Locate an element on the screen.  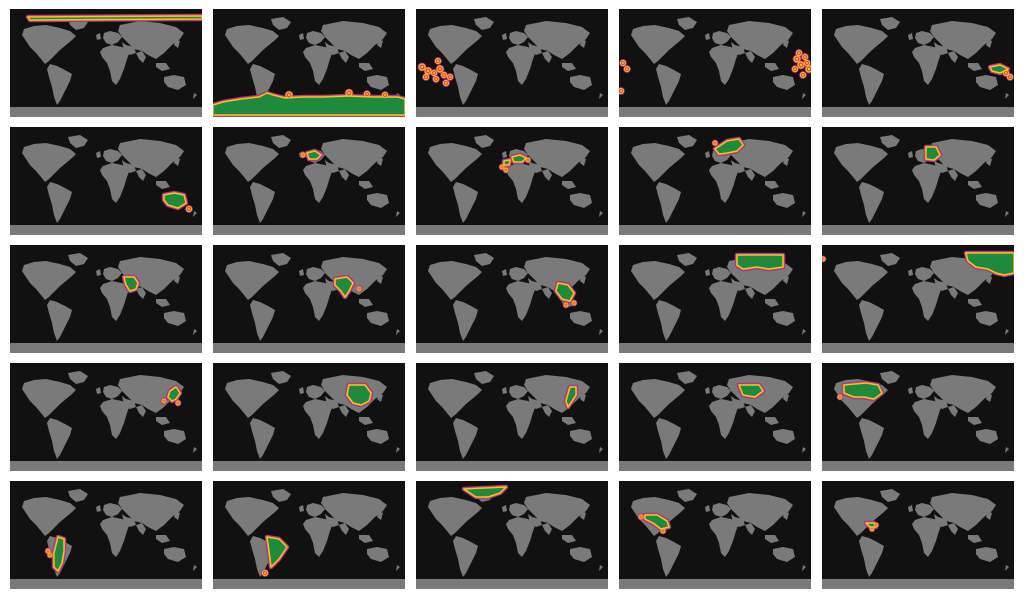
map-panel-china is located at coordinates (309, 417).